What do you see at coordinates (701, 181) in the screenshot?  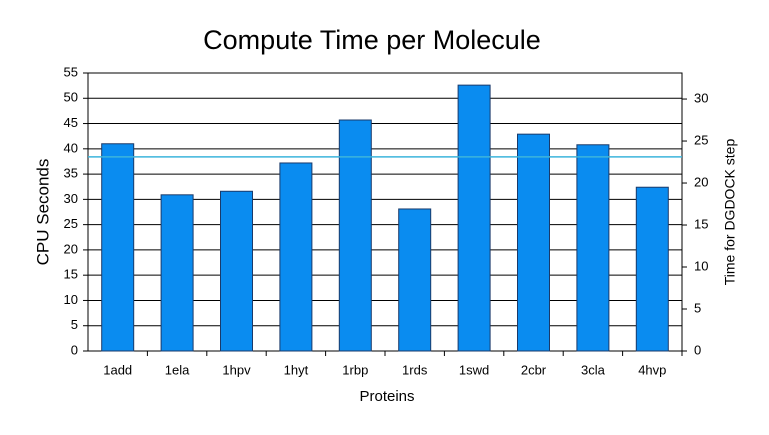 I see `y2-tick-label: 20` at bounding box center [701, 181].